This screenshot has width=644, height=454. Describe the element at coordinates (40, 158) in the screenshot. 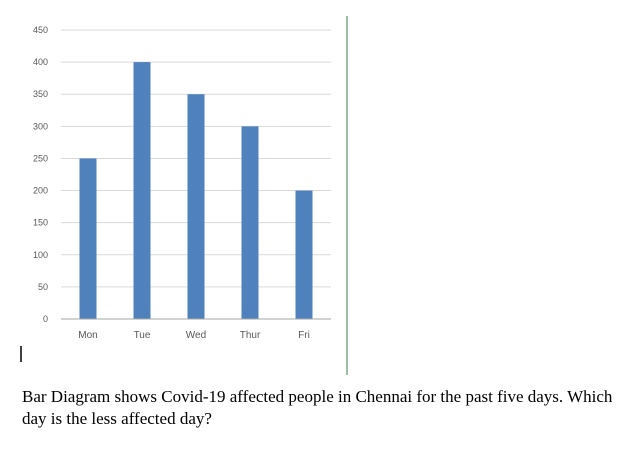

I see `y-tick-label: 250` at that location.